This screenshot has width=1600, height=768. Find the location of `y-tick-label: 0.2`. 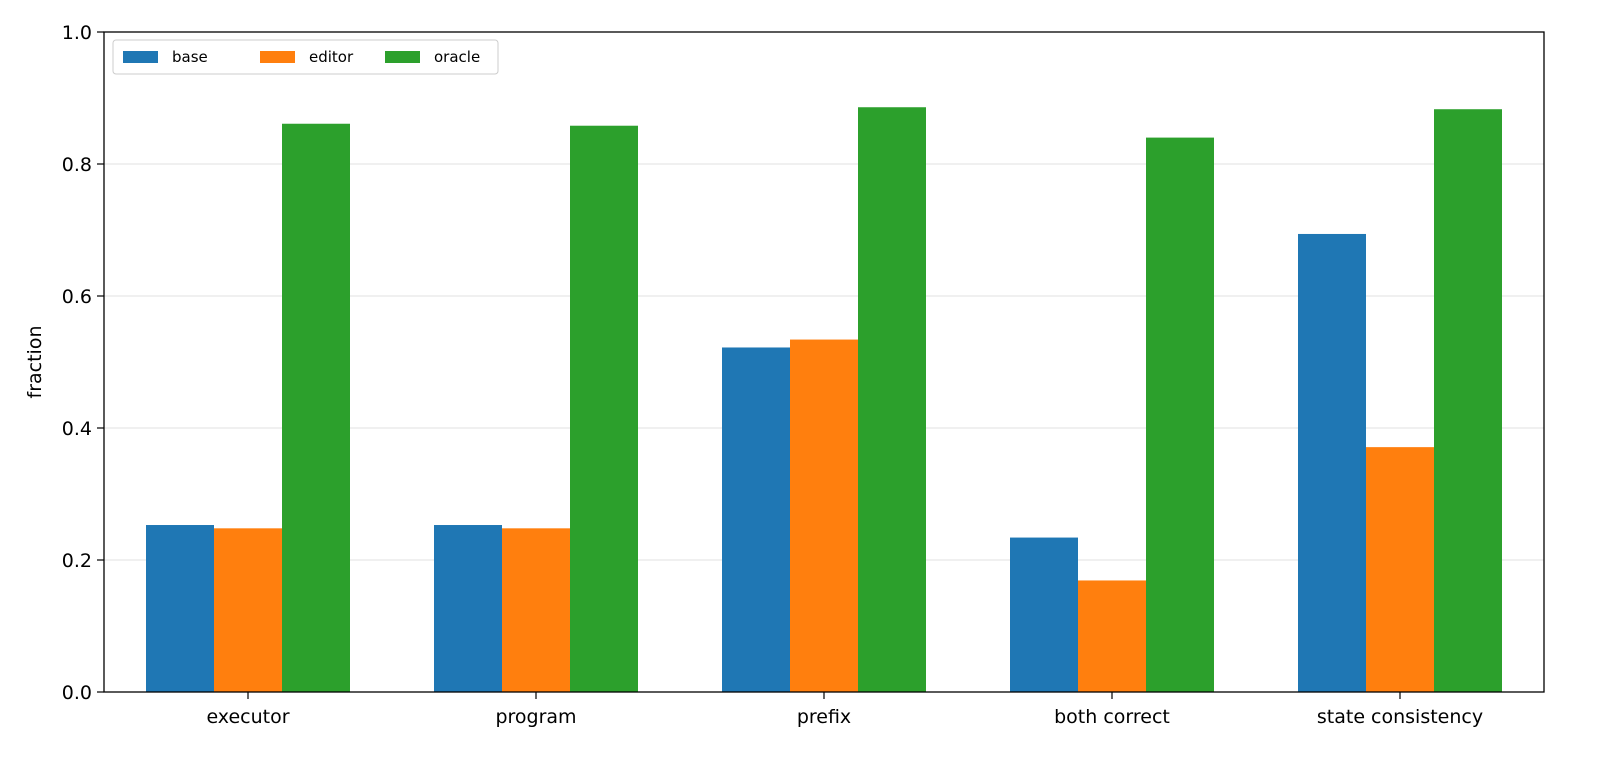

y-tick-label: 0.2 is located at coordinates (77, 561).